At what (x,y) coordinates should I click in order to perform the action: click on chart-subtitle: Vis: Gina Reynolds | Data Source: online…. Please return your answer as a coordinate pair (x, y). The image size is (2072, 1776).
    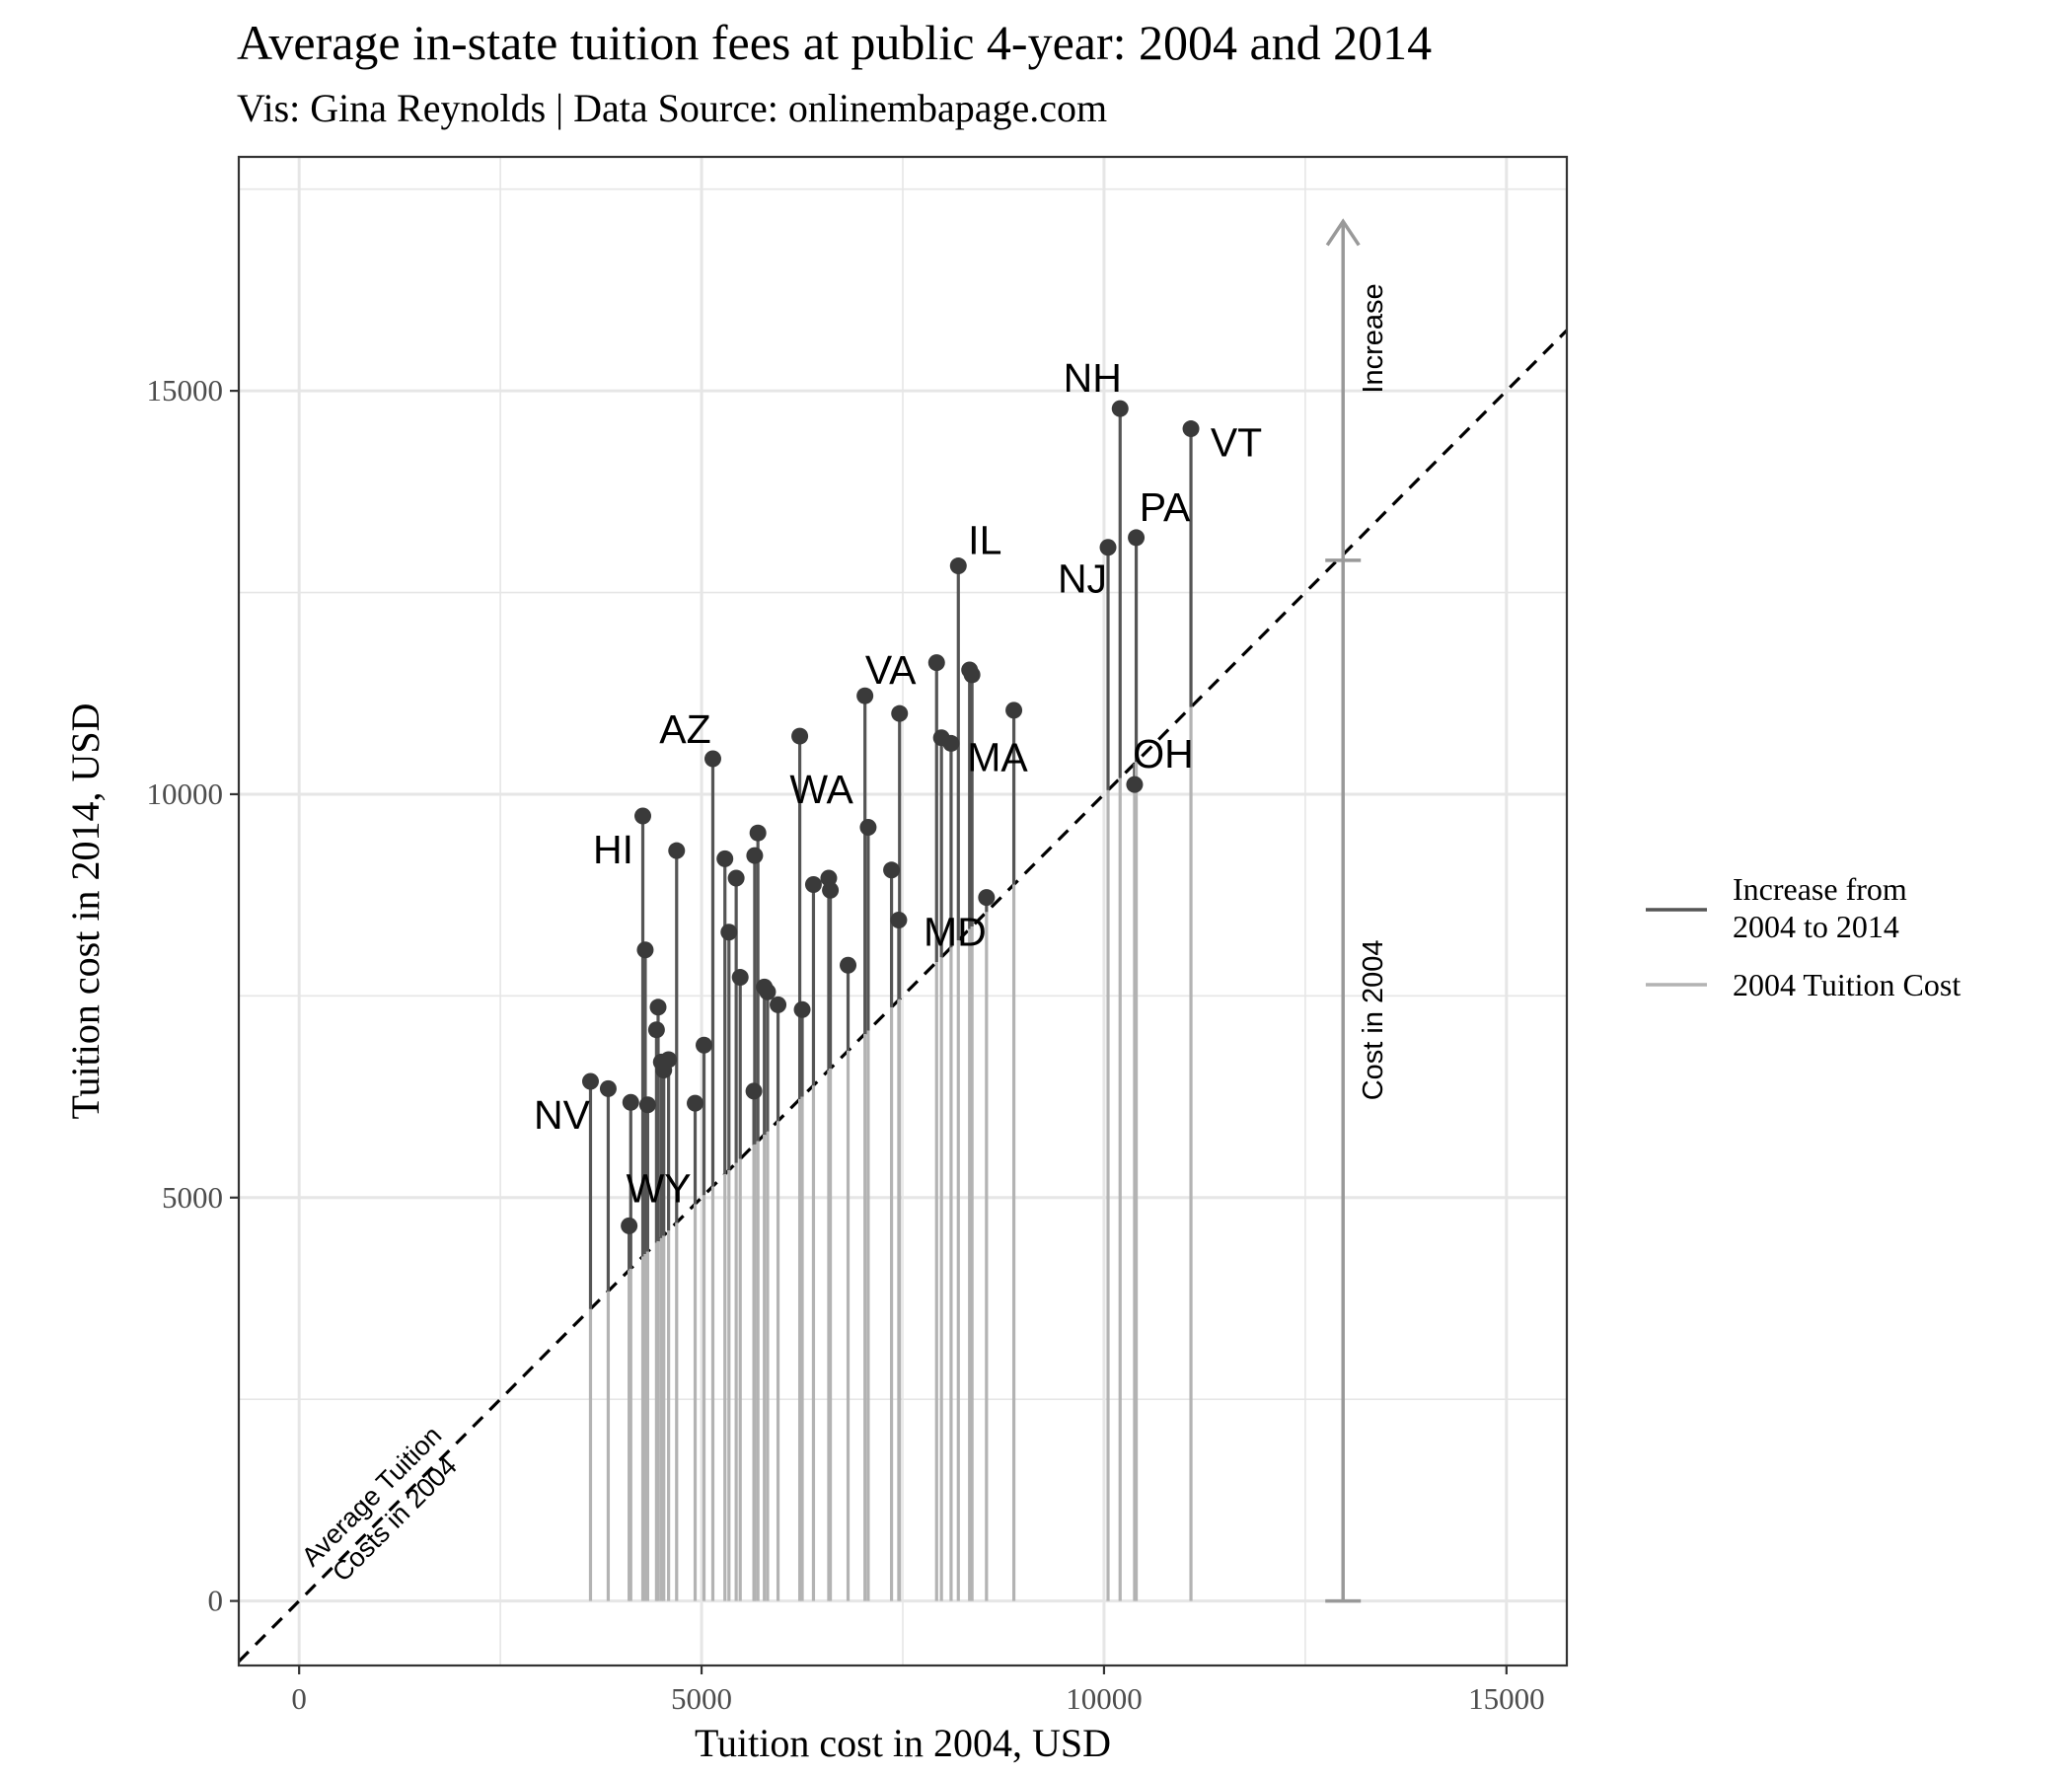
    Looking at the image, I should click on (673, 108).